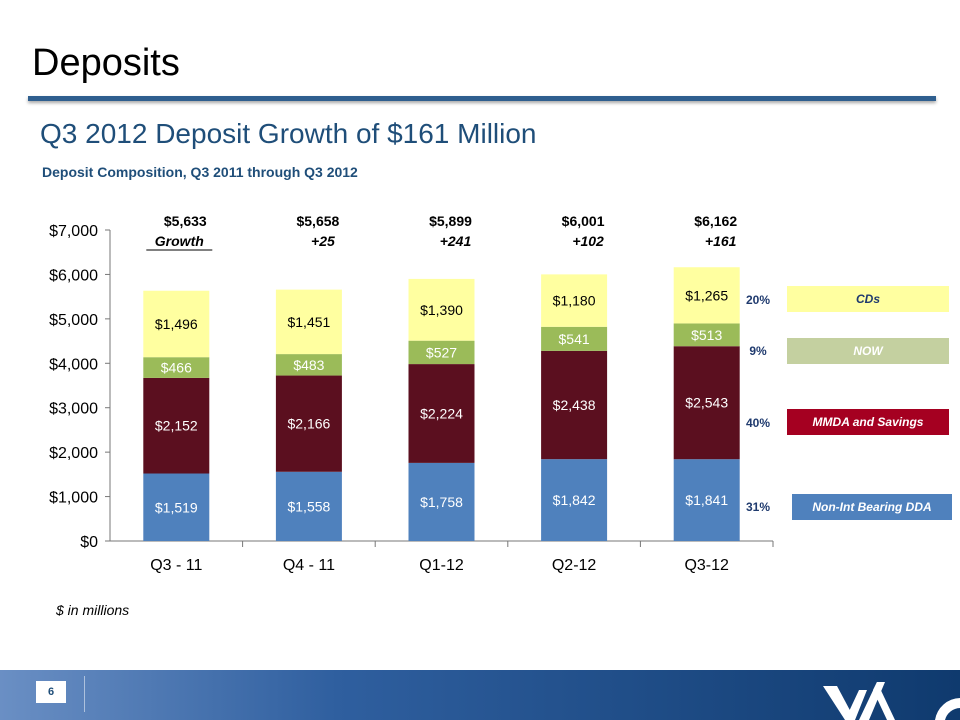  I want to click on growth-label: +25, so click(323, 241).